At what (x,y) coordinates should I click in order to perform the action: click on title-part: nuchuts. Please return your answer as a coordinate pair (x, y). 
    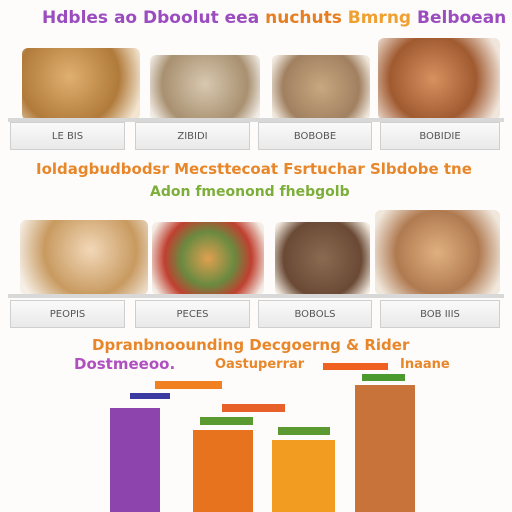
    Looking at the image, I should click on (303, 18).